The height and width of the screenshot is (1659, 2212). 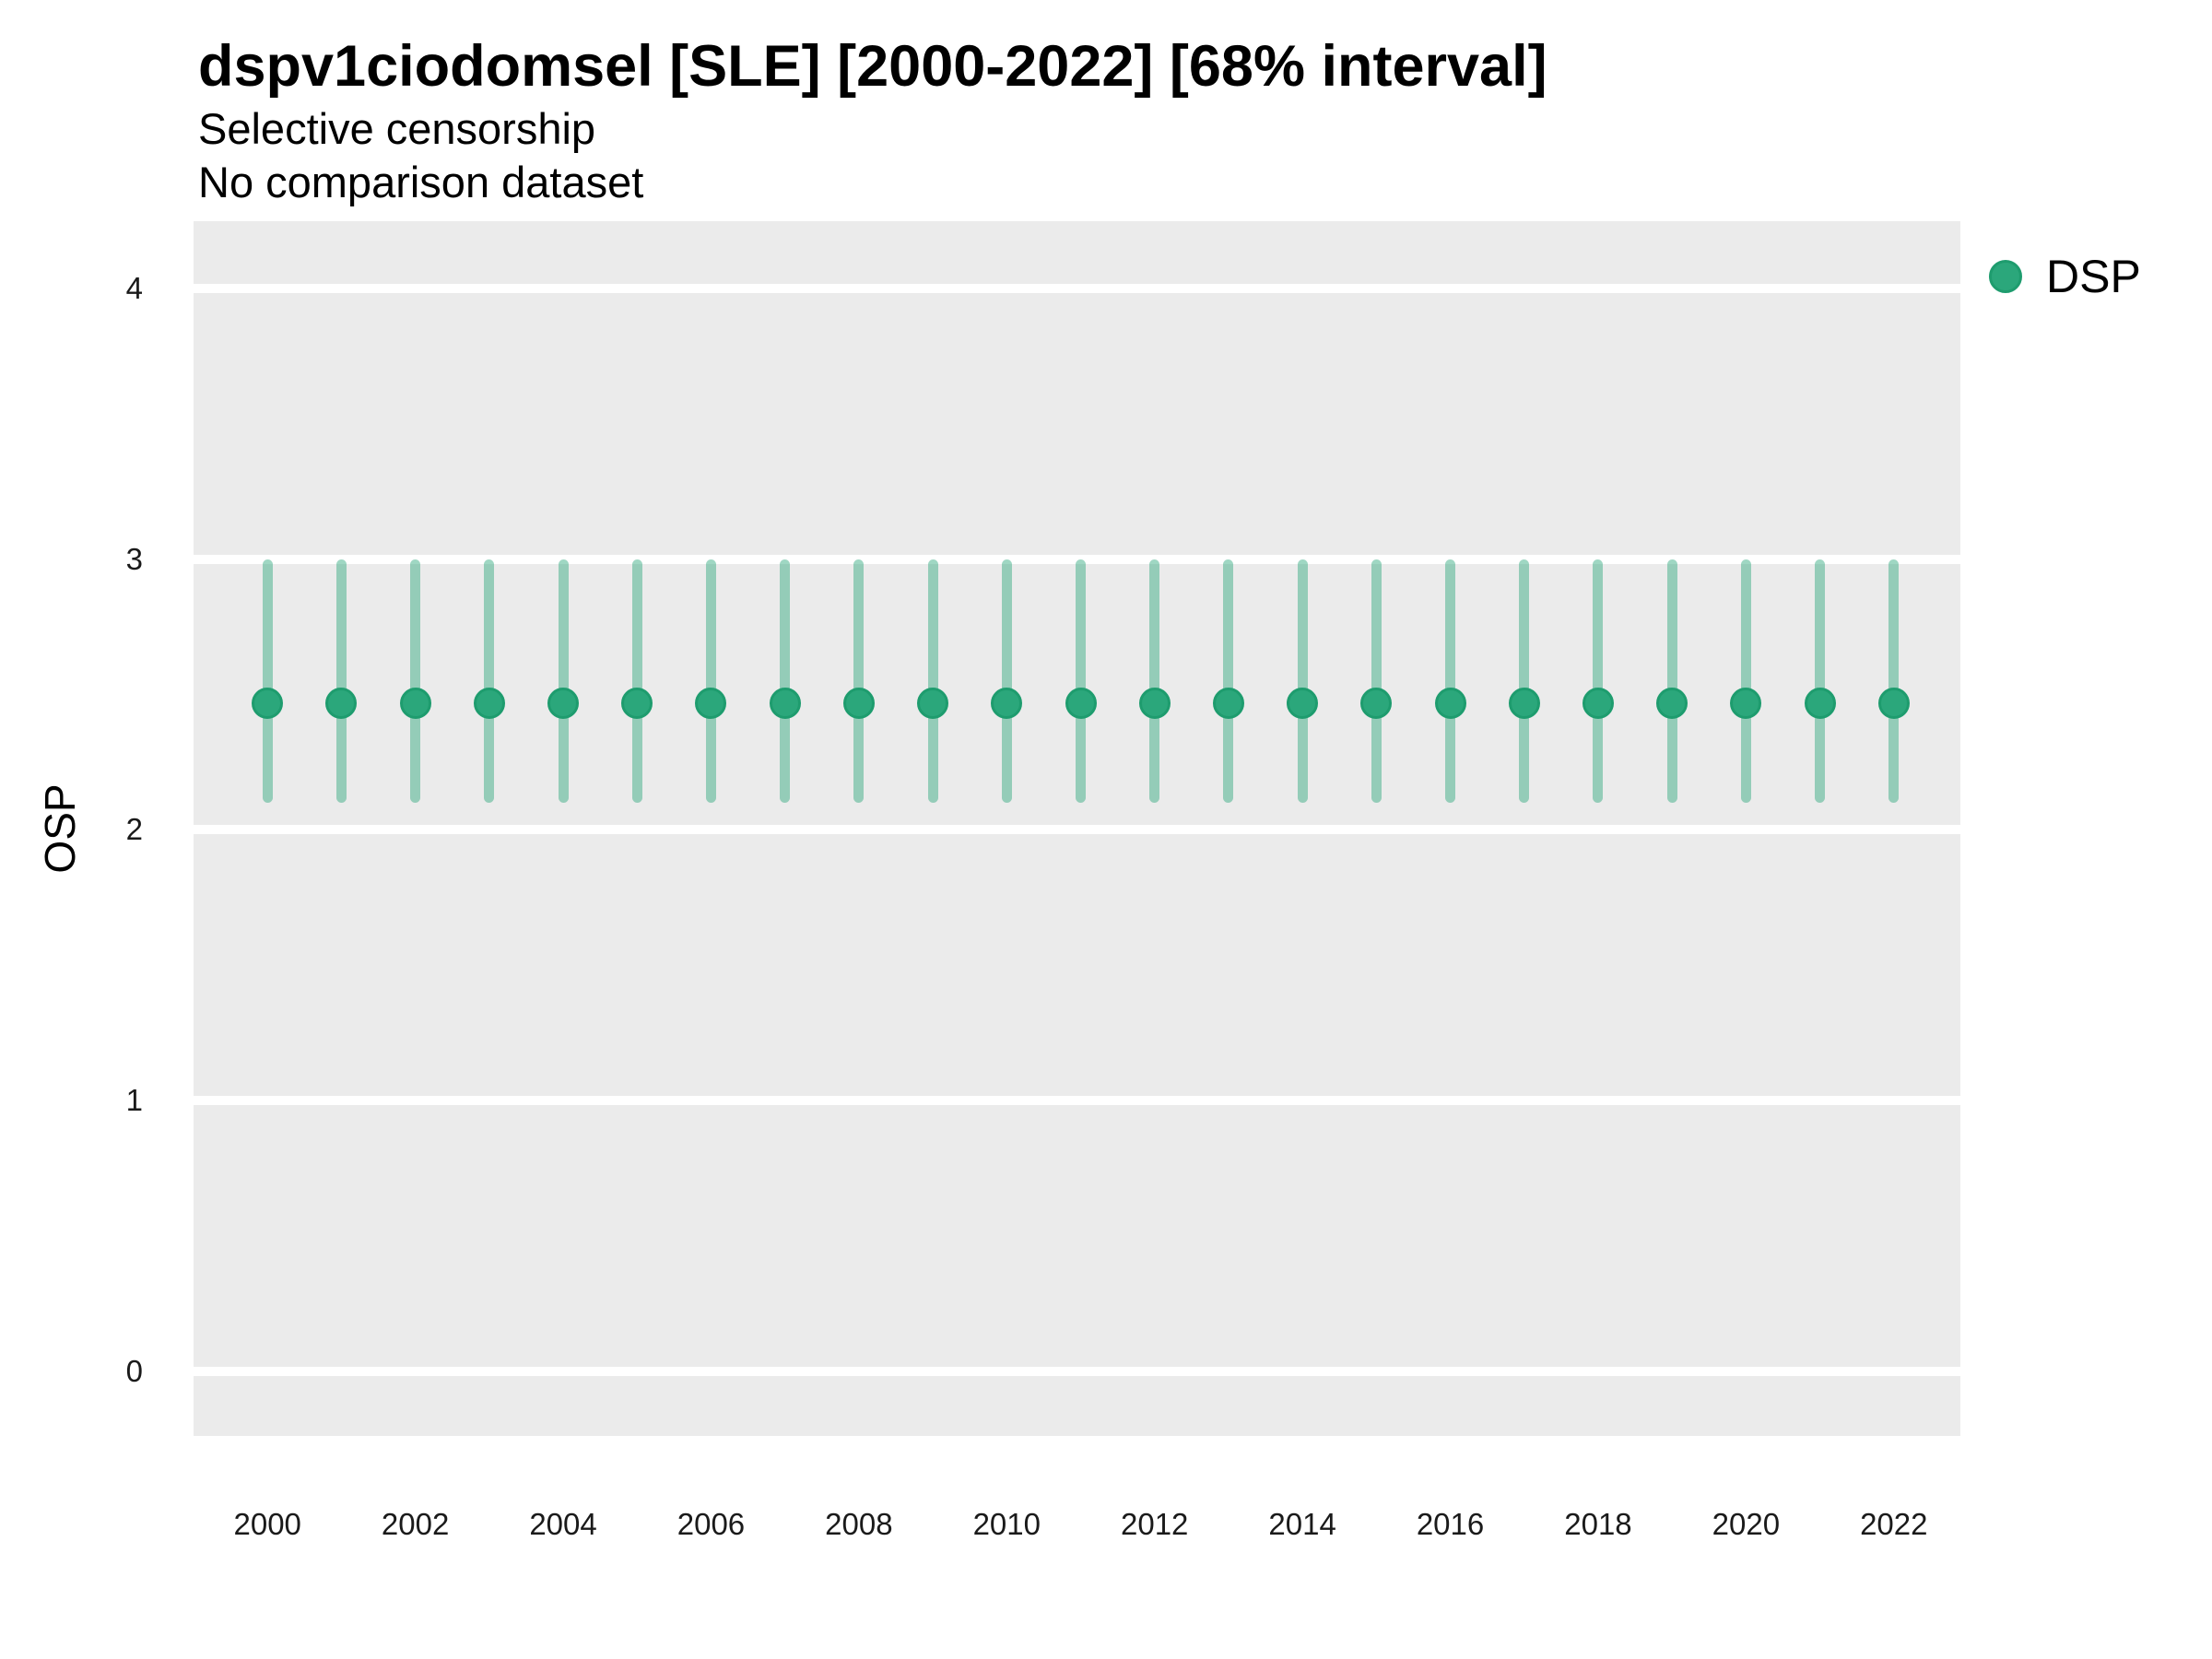 I want to click on error-bar-2015, so click(x=1376, y=681).